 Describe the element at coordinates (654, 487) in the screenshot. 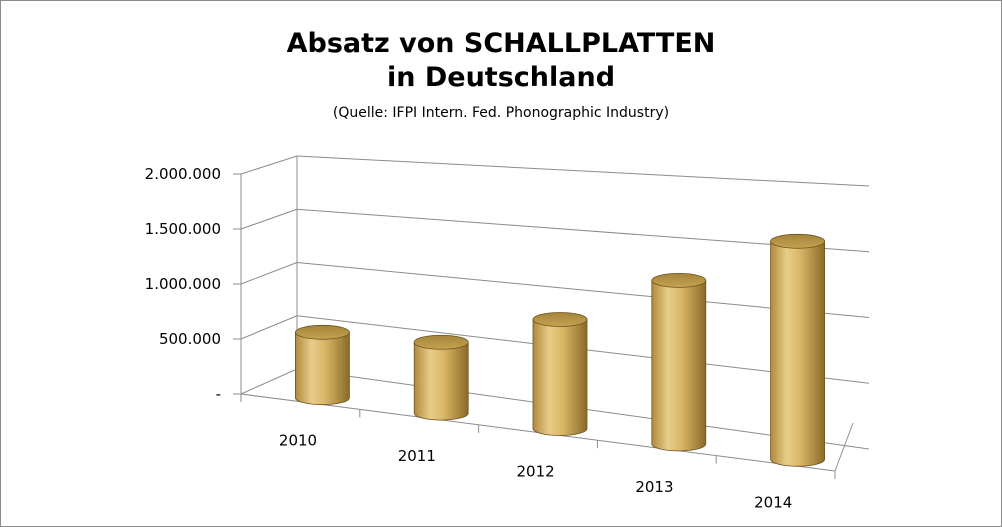

I see `x-category-label: 2013` at that location.